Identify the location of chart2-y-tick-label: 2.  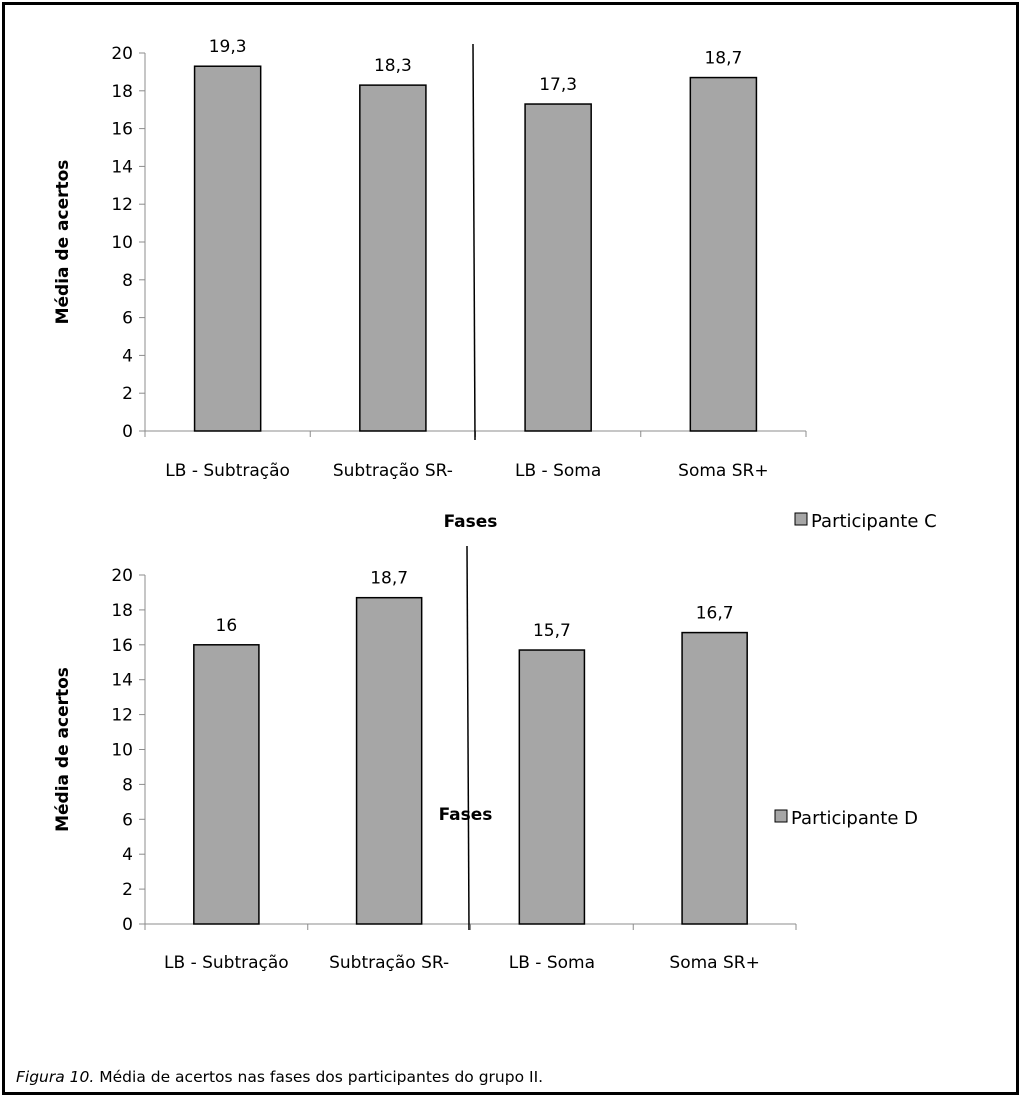
(127, 890).